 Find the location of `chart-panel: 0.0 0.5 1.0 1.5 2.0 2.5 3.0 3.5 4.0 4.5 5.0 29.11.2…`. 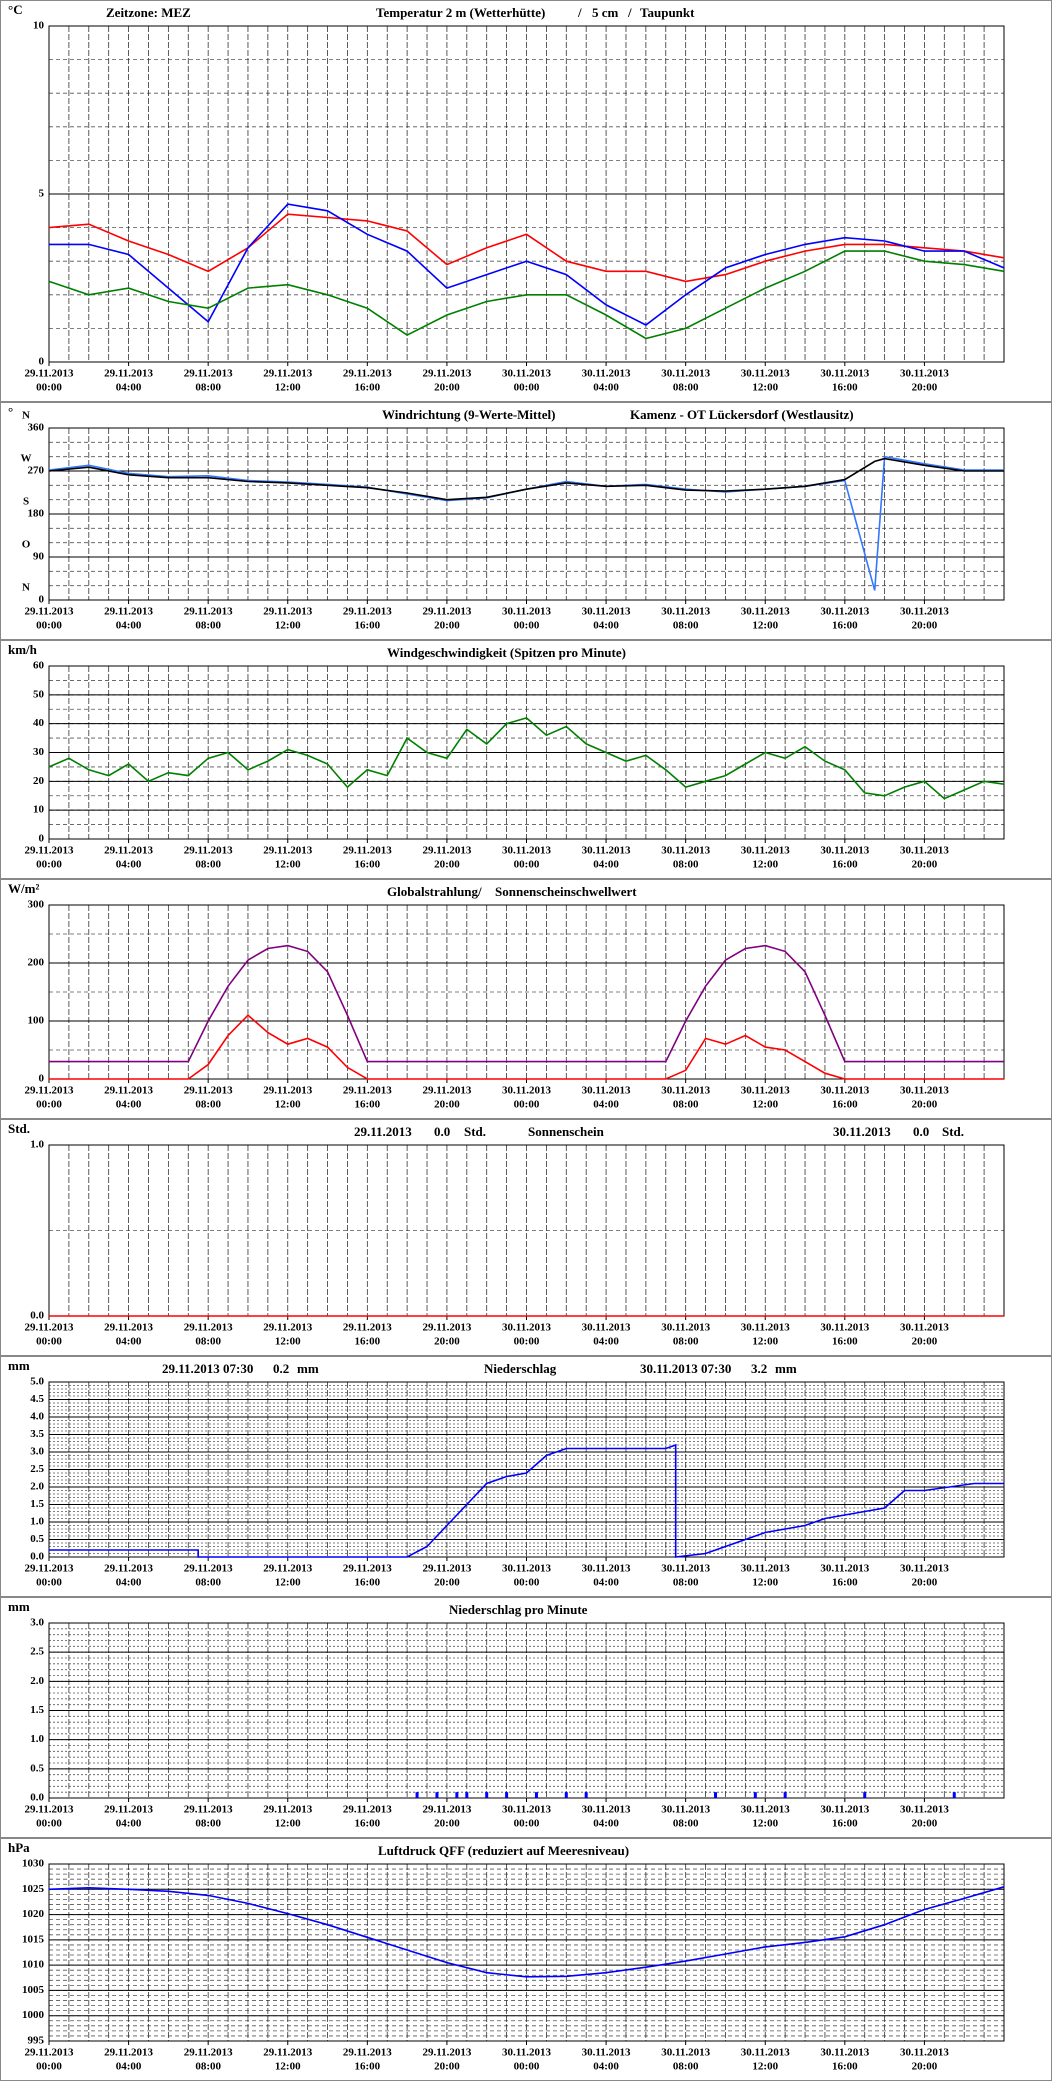

chart-panel: 0.0 0.5 1.0 1.5 2.0 2.5 3.0 3.5 4.0 4.5 5.0 29.11.2… is located at coordinates (526, 1476).